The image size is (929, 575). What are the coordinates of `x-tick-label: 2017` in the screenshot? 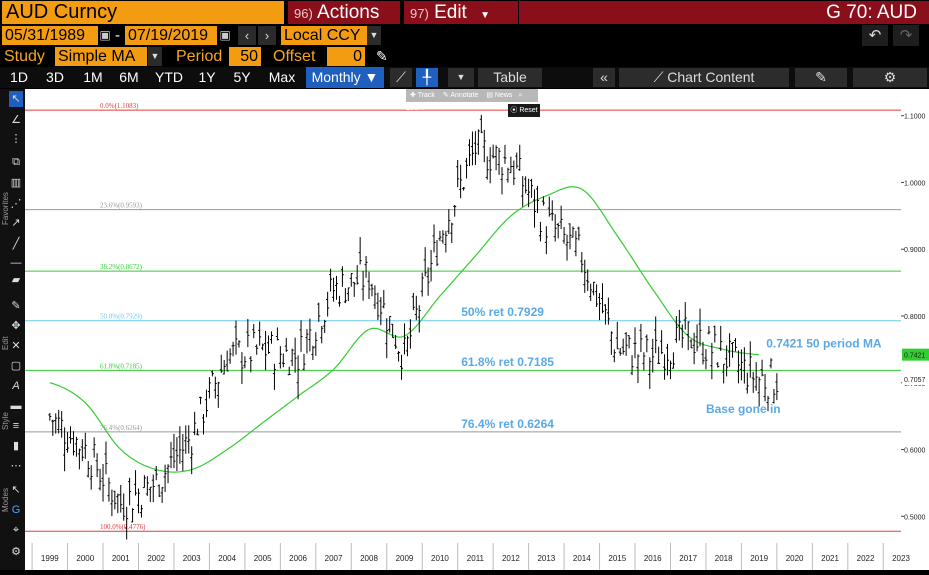 It's located at (688, 558).